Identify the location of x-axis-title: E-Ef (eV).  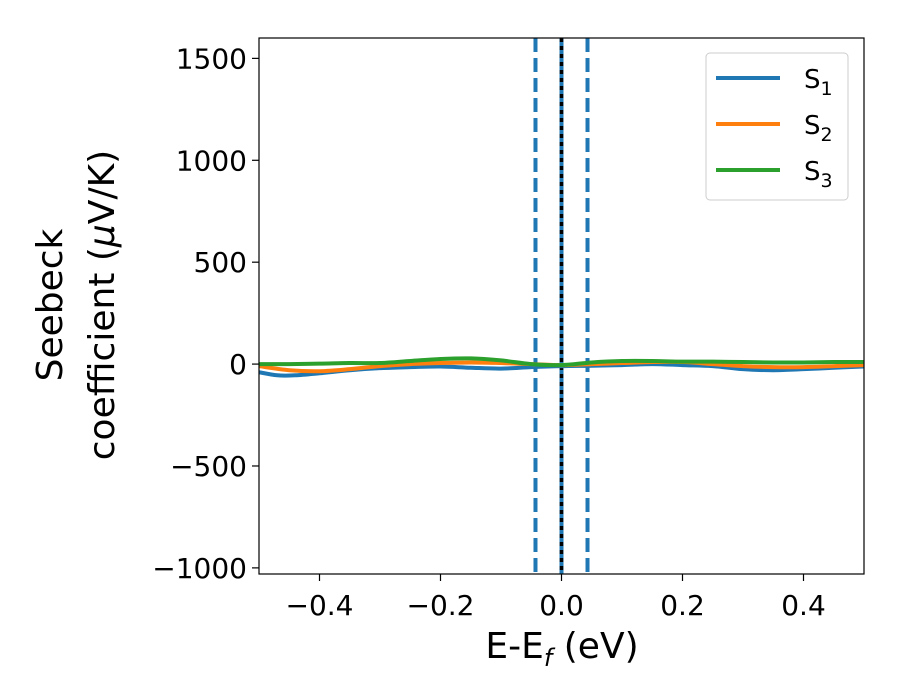
(561, 649).